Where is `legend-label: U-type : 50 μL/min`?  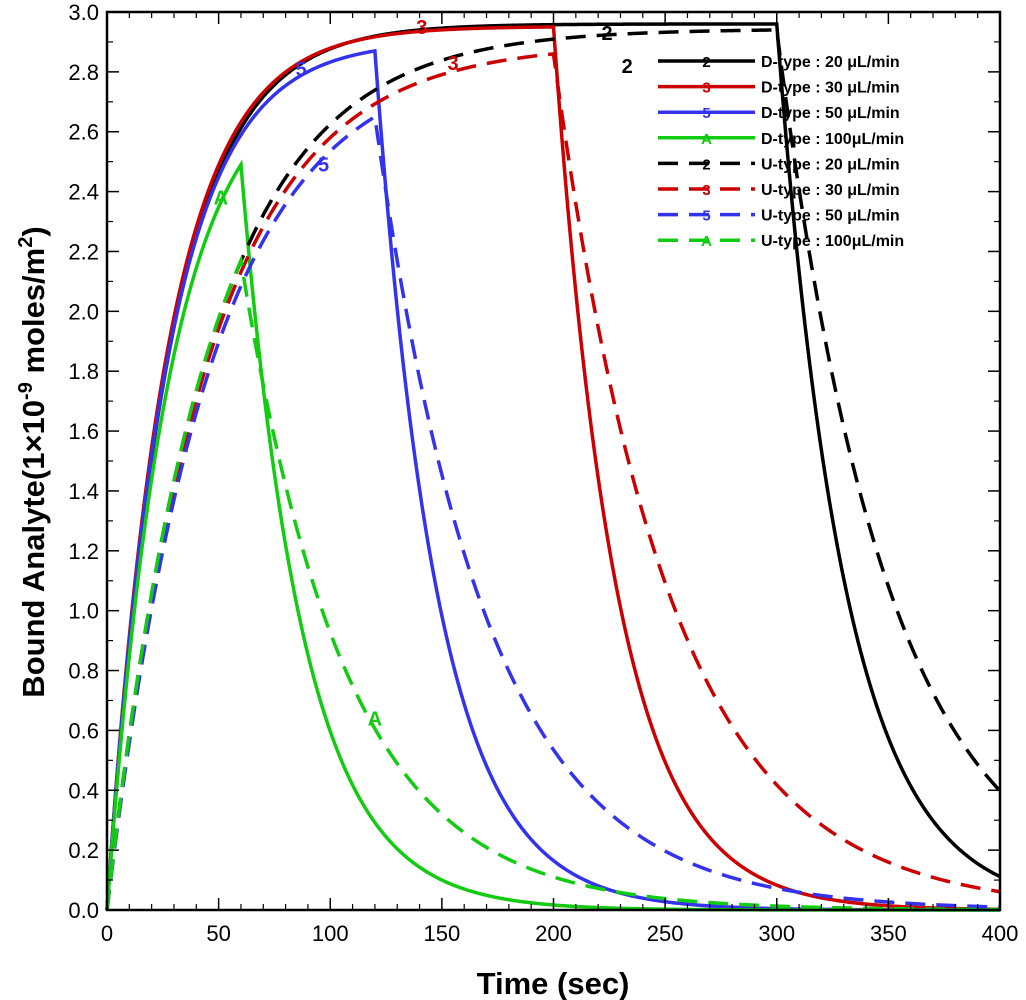
legend-label: U-type : 50 μL/min is located at coordinates (830, 216).